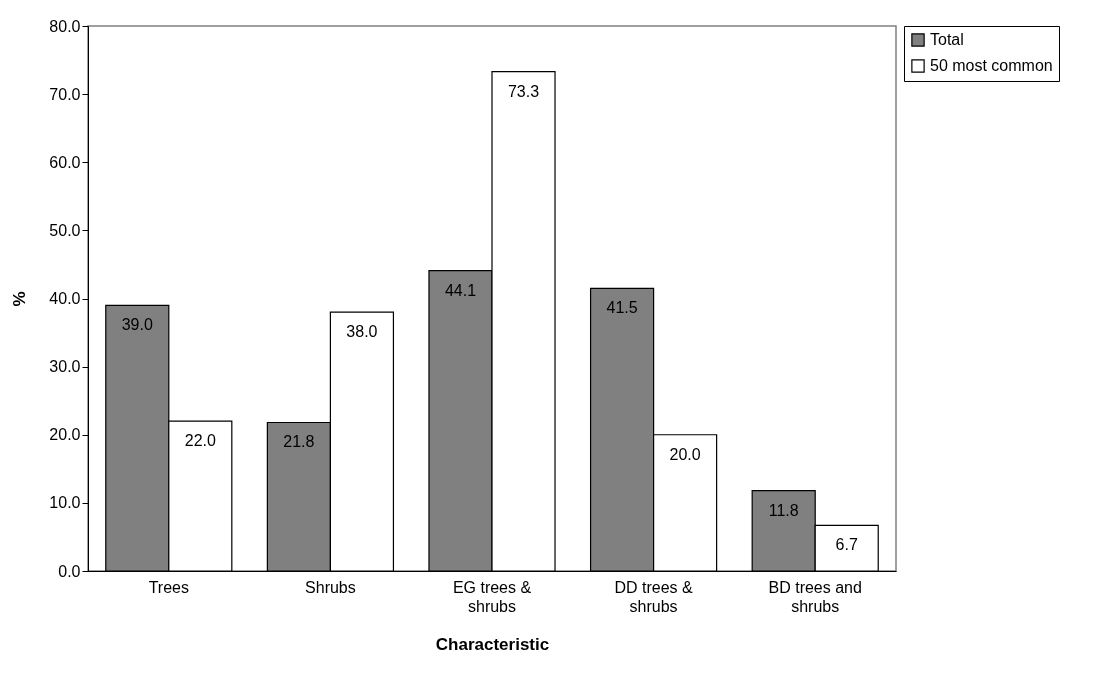 Image resolution: width=1104 pixels, height=673 pixels. What do you see at coordinates (65, 503) in the screenshot?
I see `y-tick-label: 10.0` at bounding box center [65, 503].